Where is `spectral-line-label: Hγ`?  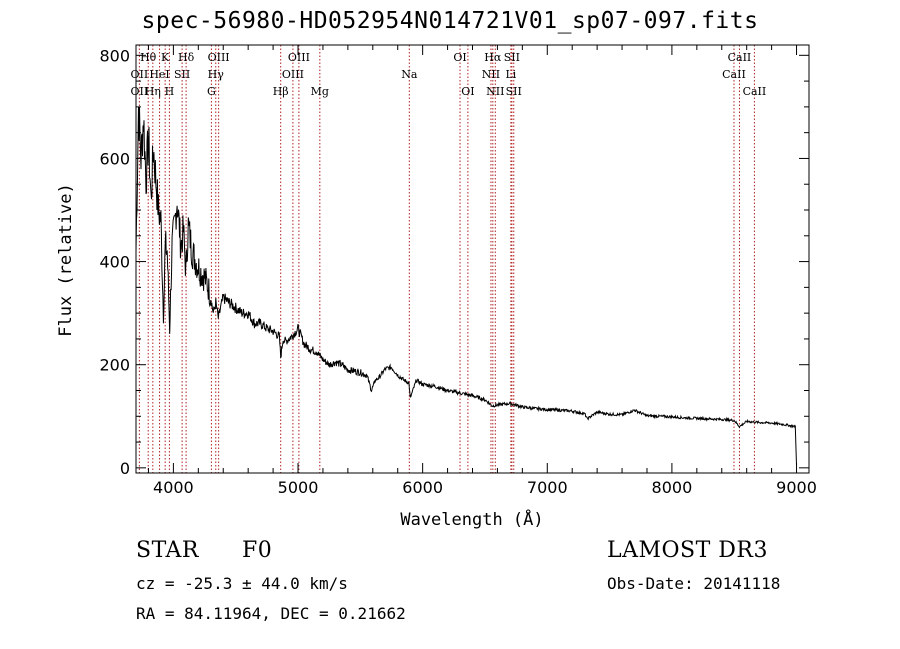
spectral-line-label: Hγ is located at coordinates (216, 74).